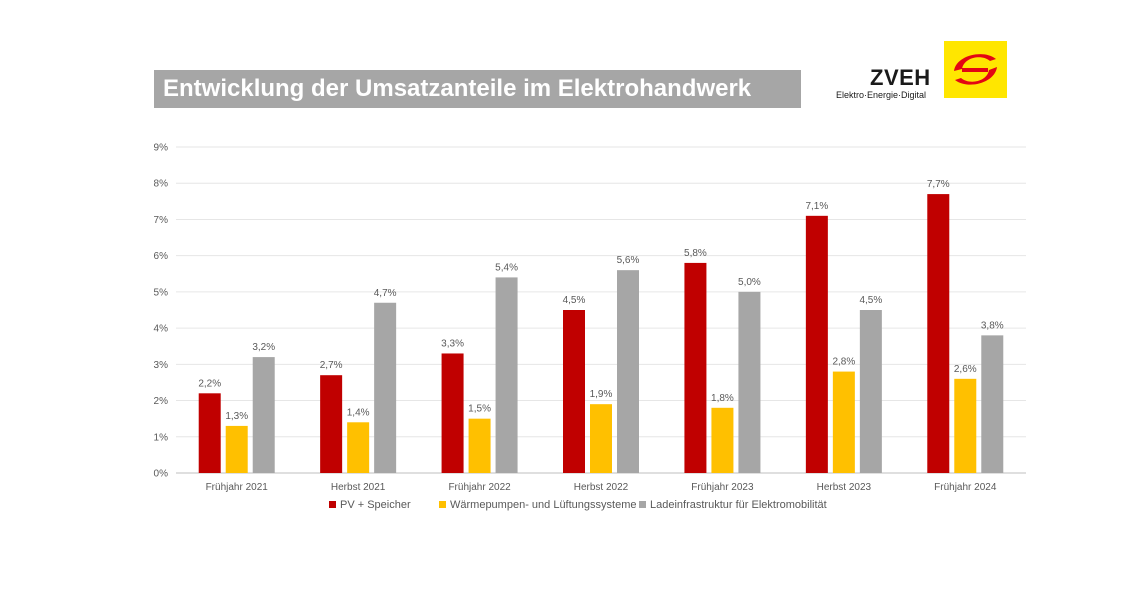 The width and height of the screenshot is (1144, 598). Describe the element at coordinates (844, 487) in the screenshot. I see `x-tick-label: Herbst 2023` at that location.